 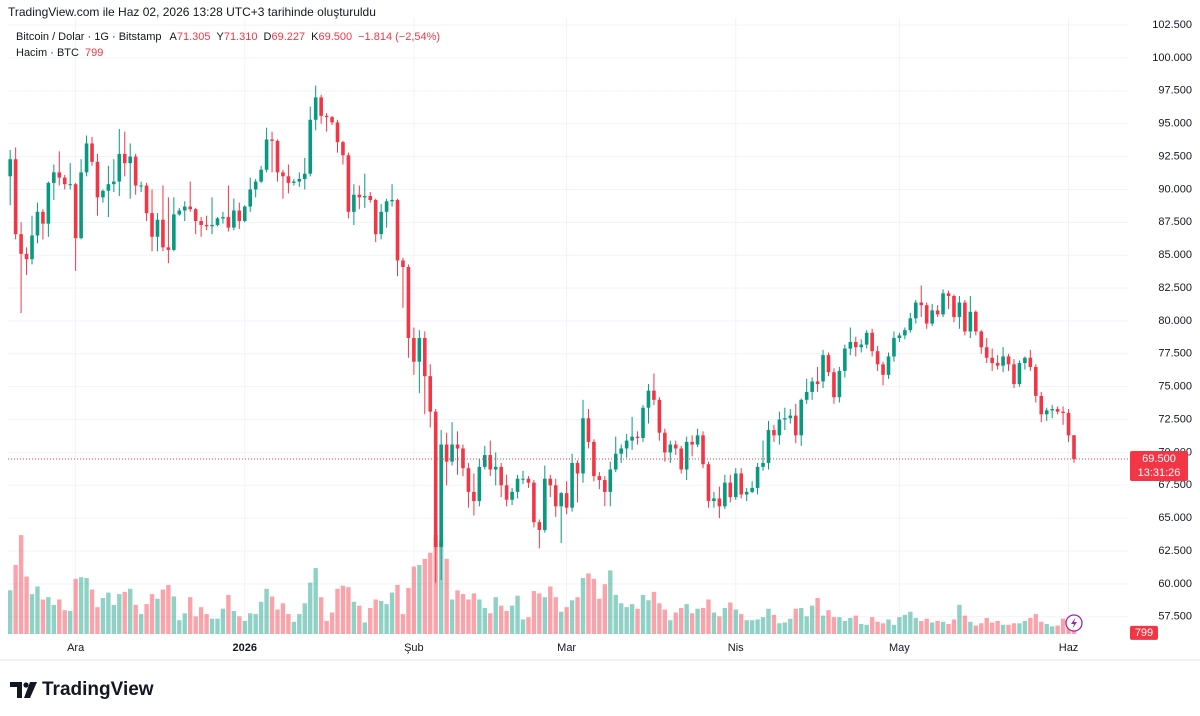 I want to click on last-price-box, so click(x=1159, y=465).